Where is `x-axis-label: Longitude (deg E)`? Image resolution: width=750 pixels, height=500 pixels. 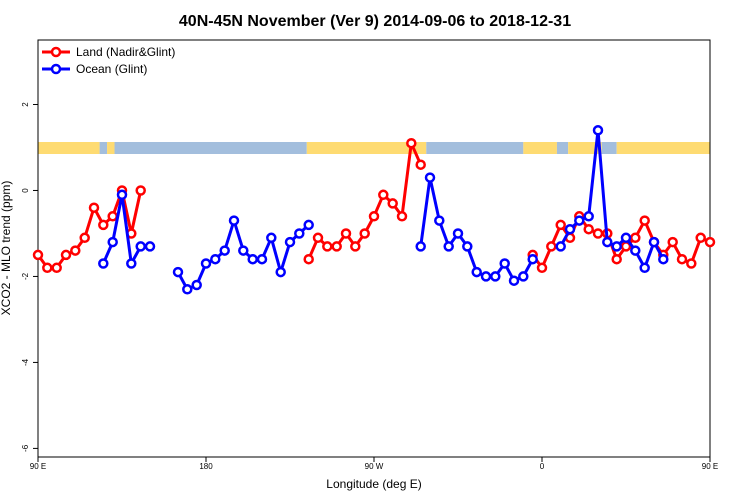 x-axis-label: Longitude (deg E) is located at coordinates (373, 484).